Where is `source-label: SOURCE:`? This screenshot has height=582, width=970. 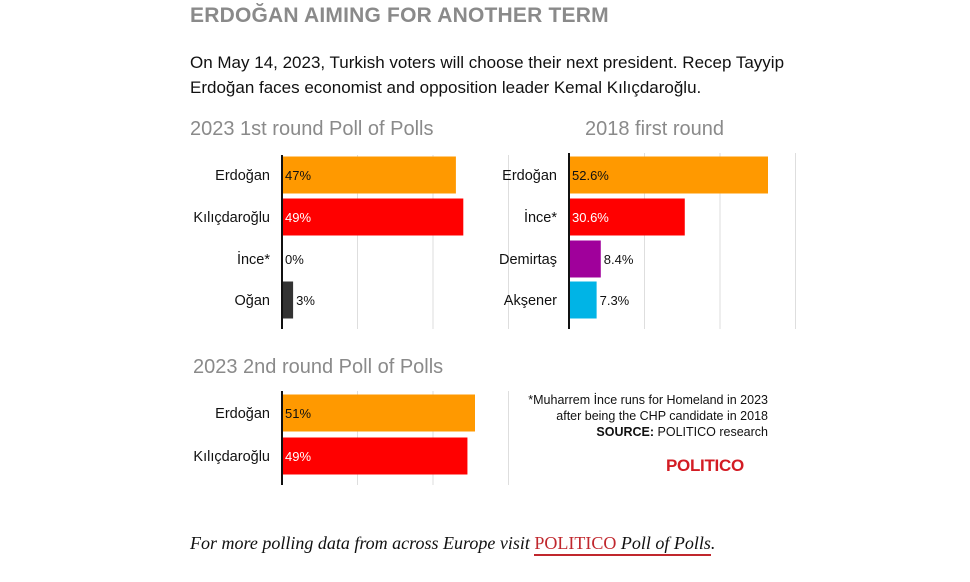
source-label: SOURCE: is located at coordinates (625, 432).